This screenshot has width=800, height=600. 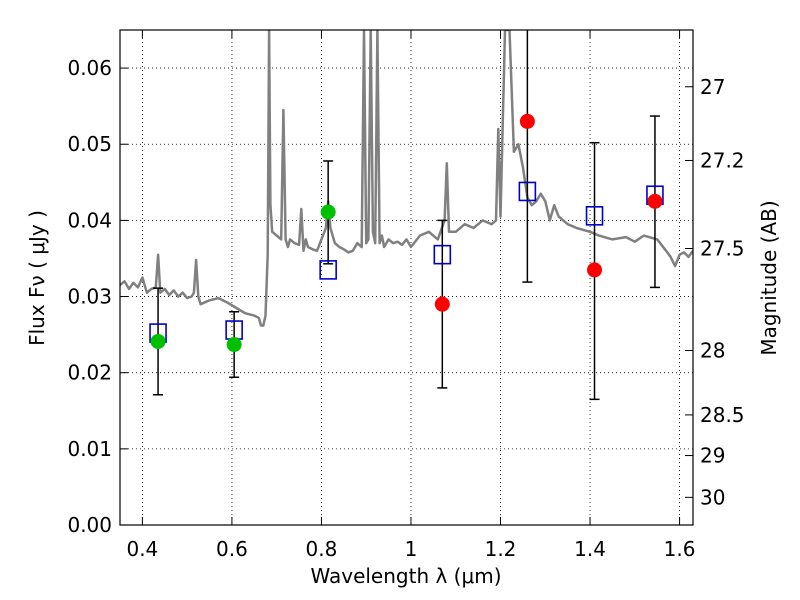 What do you see at coordinates (89, 220) in the screenshot?
I see `y-tick-label: 0.04` at bounding box center [89, 220].